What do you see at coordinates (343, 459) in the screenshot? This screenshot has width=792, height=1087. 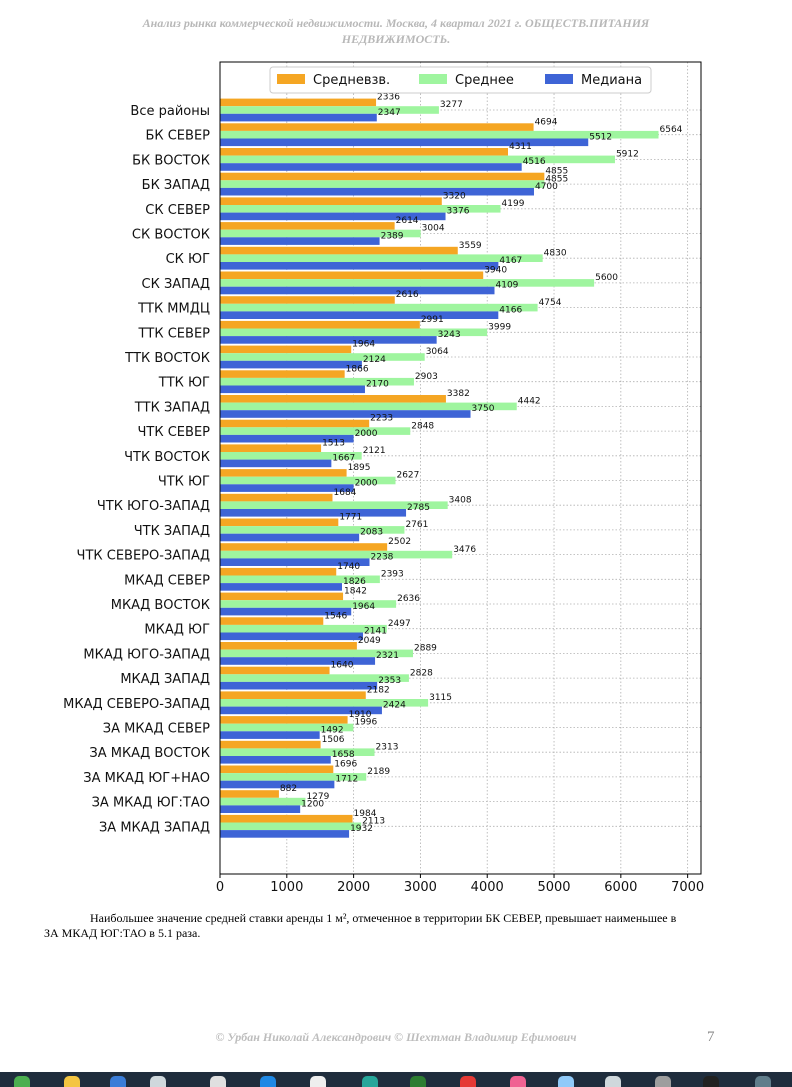 I see `bar-value-label: 1667` at bounding box center [343, 459].